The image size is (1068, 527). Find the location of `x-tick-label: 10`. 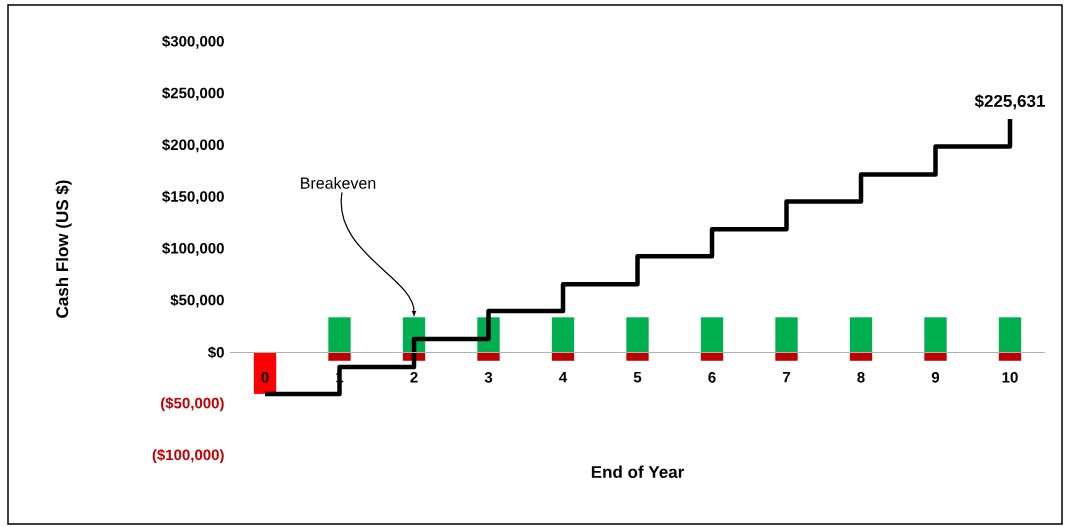

x-tick-label: 10 is located at coordinates (1010, 377).